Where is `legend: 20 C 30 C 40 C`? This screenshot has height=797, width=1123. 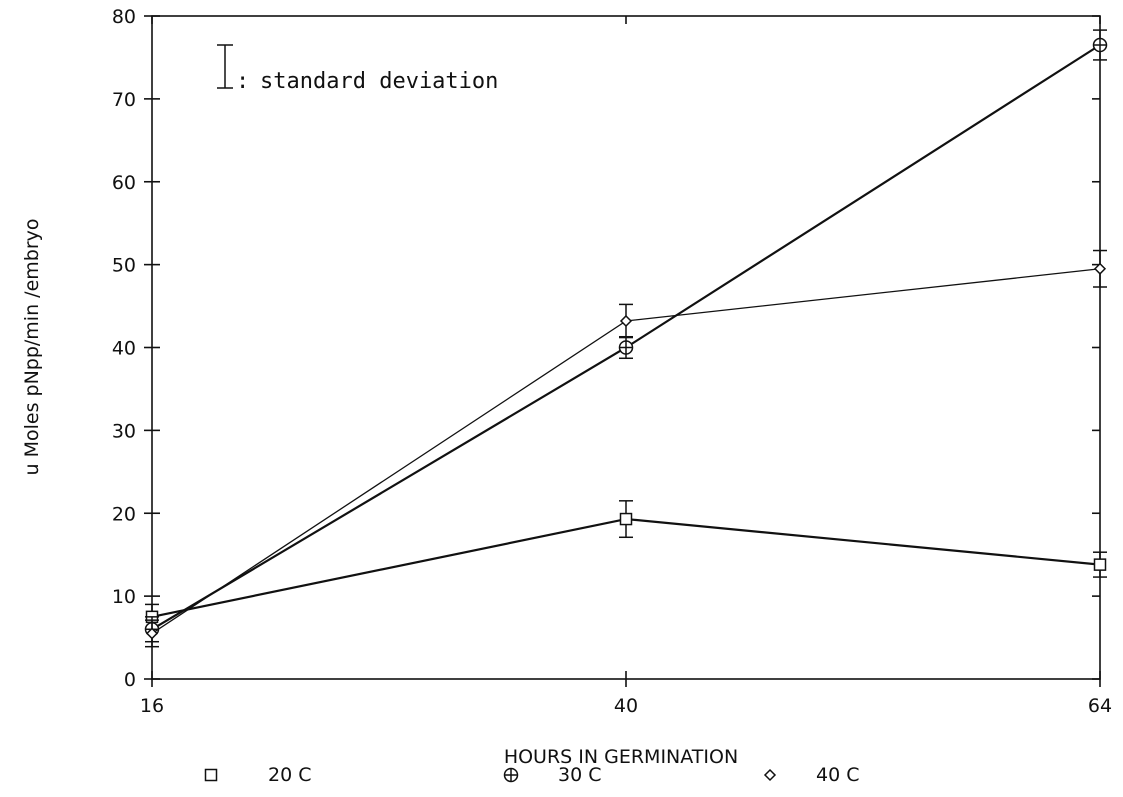
legend: 20 C 30 C 40 C is located at coordinates (531, 775).